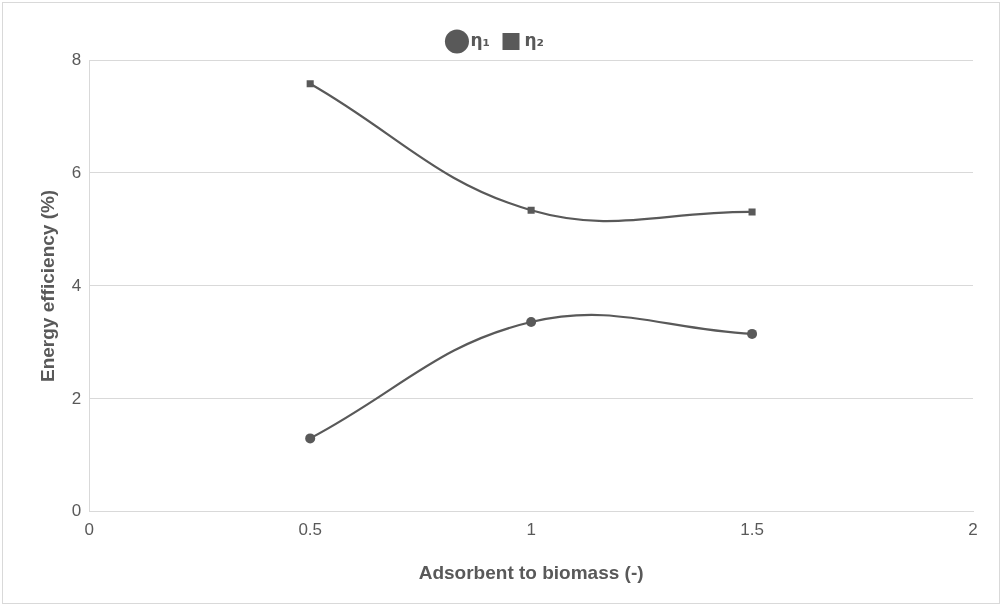 This screenshot has width=1004, height=608. I want to click on x-axis-title: Adsorbent to biomass (-), so click(531, 572).